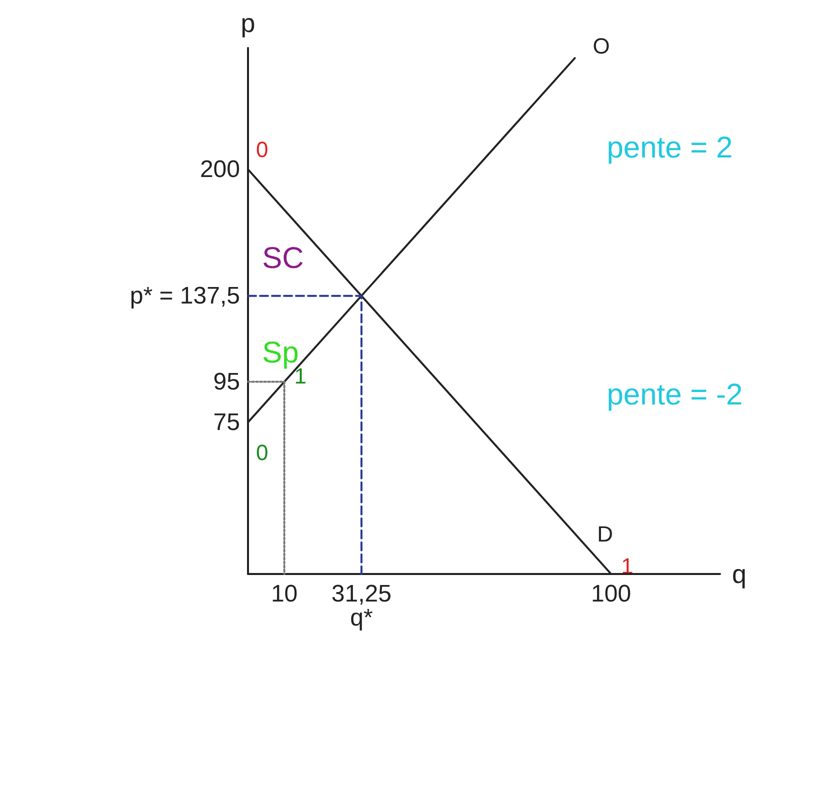  What do you see at coordinates (284, 594) in the screenshot?
I see `x-tick-label: 10` at bounding box center [284, 594].